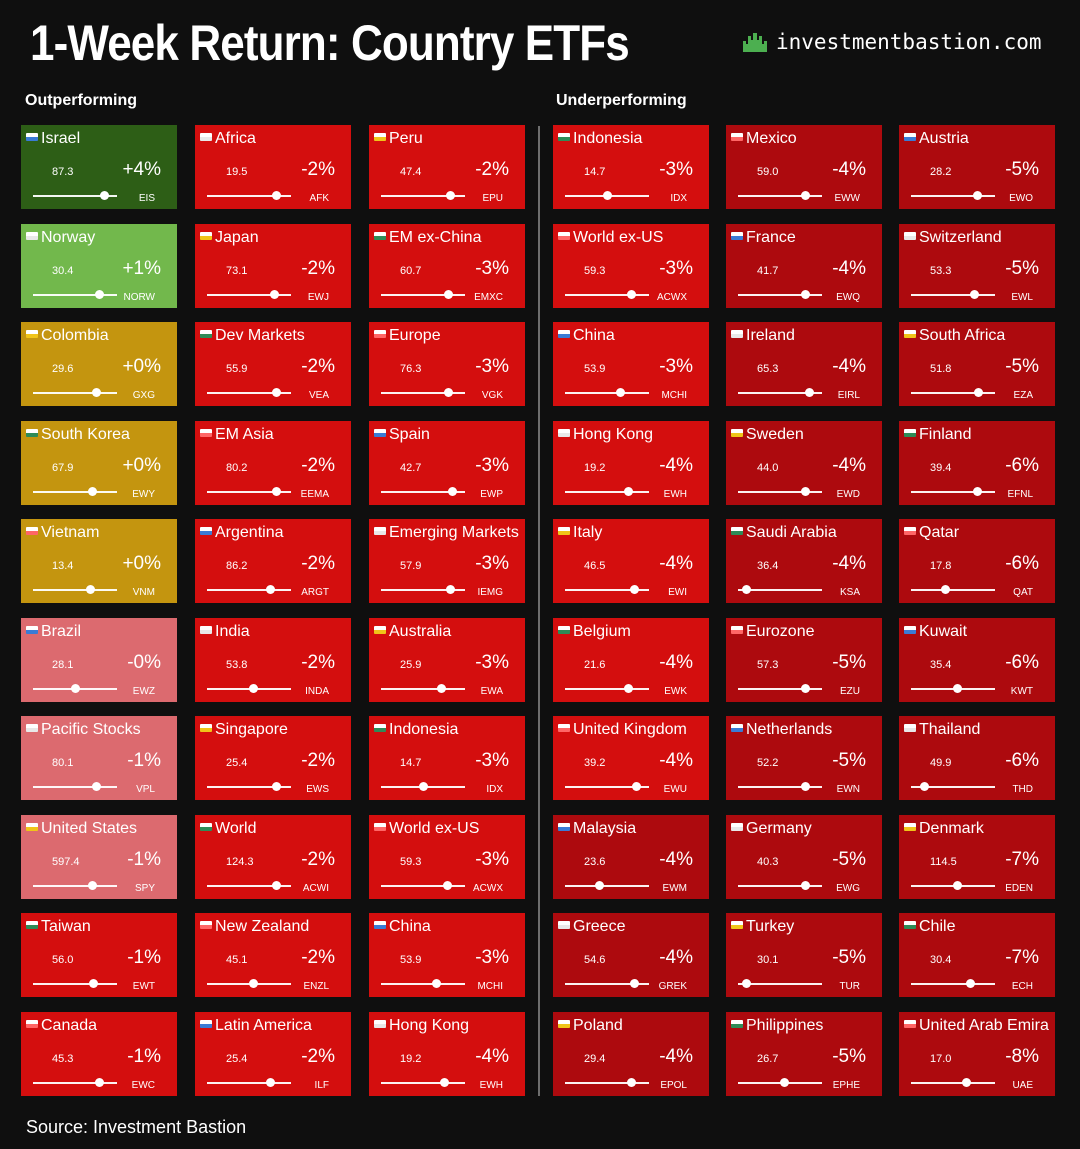 This screenshot has height=1149, width=1080. Describe the element at coordinates (447, 266) in the screenshot. I see `etf-tile: EM ex-China 60.7 -3% EMXC` at that location.